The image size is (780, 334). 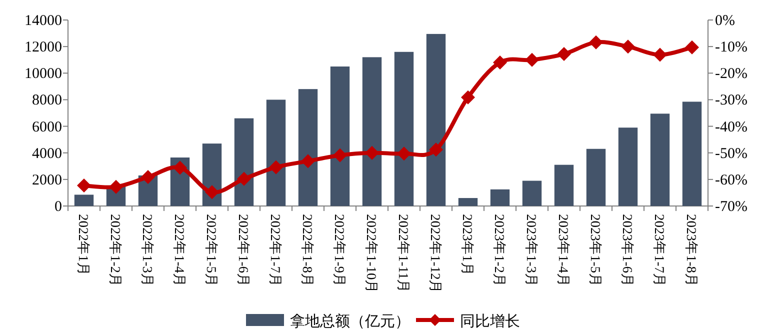 I want to click on y2-tick-label: 0%, so click(x=725, y=21).